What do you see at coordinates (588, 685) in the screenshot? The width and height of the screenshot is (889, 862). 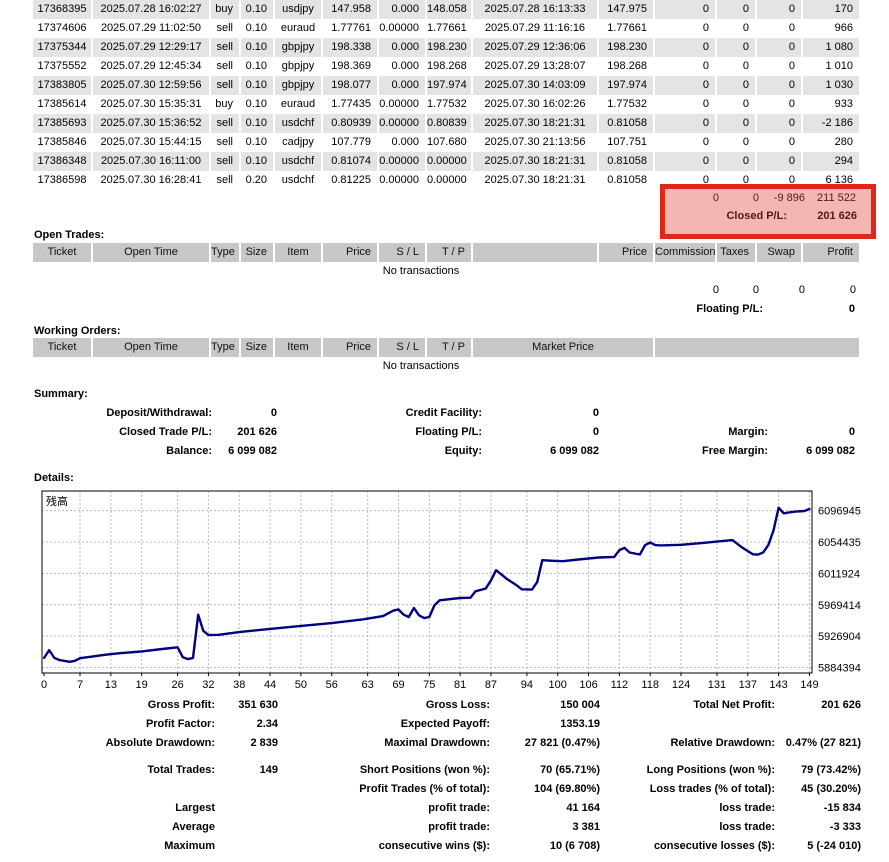 I see `x-tick-label: 106` at bounding box center [588, 685].